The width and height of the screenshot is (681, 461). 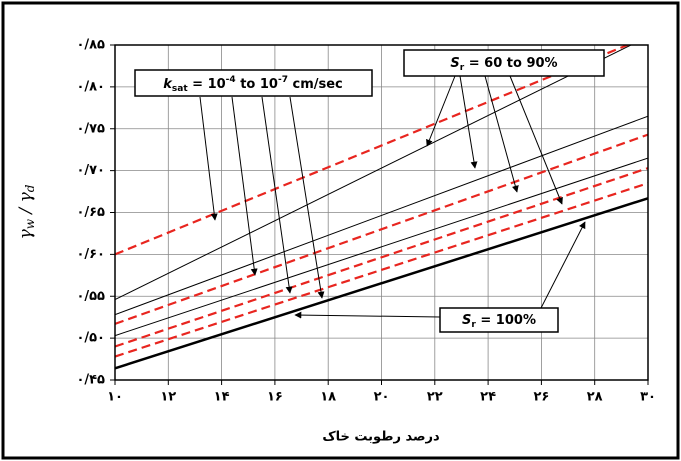 I want to click on svg-text: Sr = 100%, so click(x=499, y=321).